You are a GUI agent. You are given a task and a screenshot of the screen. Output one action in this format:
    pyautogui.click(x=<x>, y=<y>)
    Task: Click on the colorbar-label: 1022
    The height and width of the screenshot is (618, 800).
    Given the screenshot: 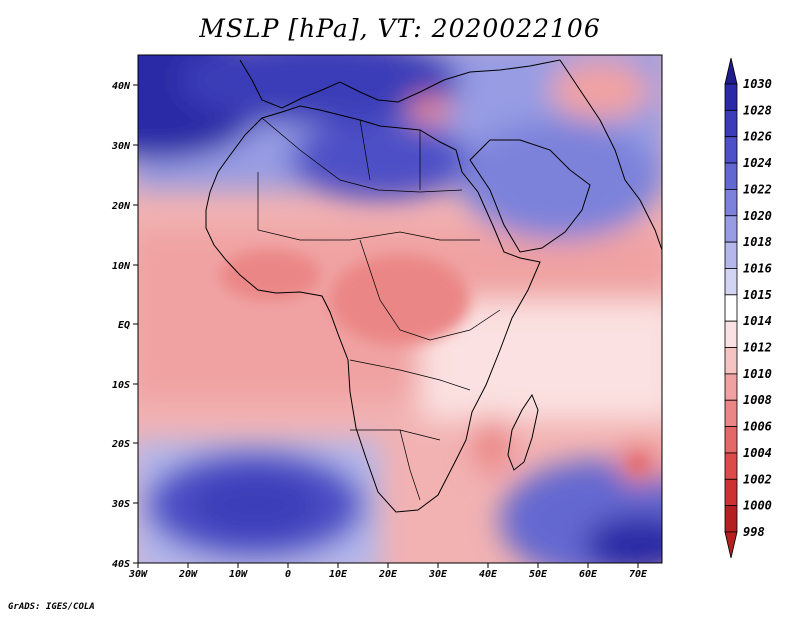 What is the action you would take?
    pyautogui.click(x=757, y=189)
    